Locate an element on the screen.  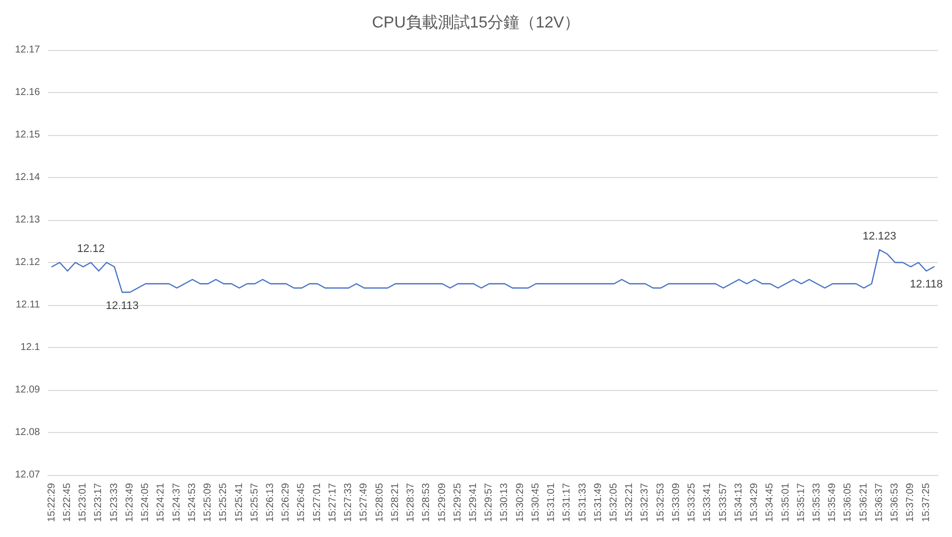
y-tick-label: 12.16 is located at coordinates (27, 92).